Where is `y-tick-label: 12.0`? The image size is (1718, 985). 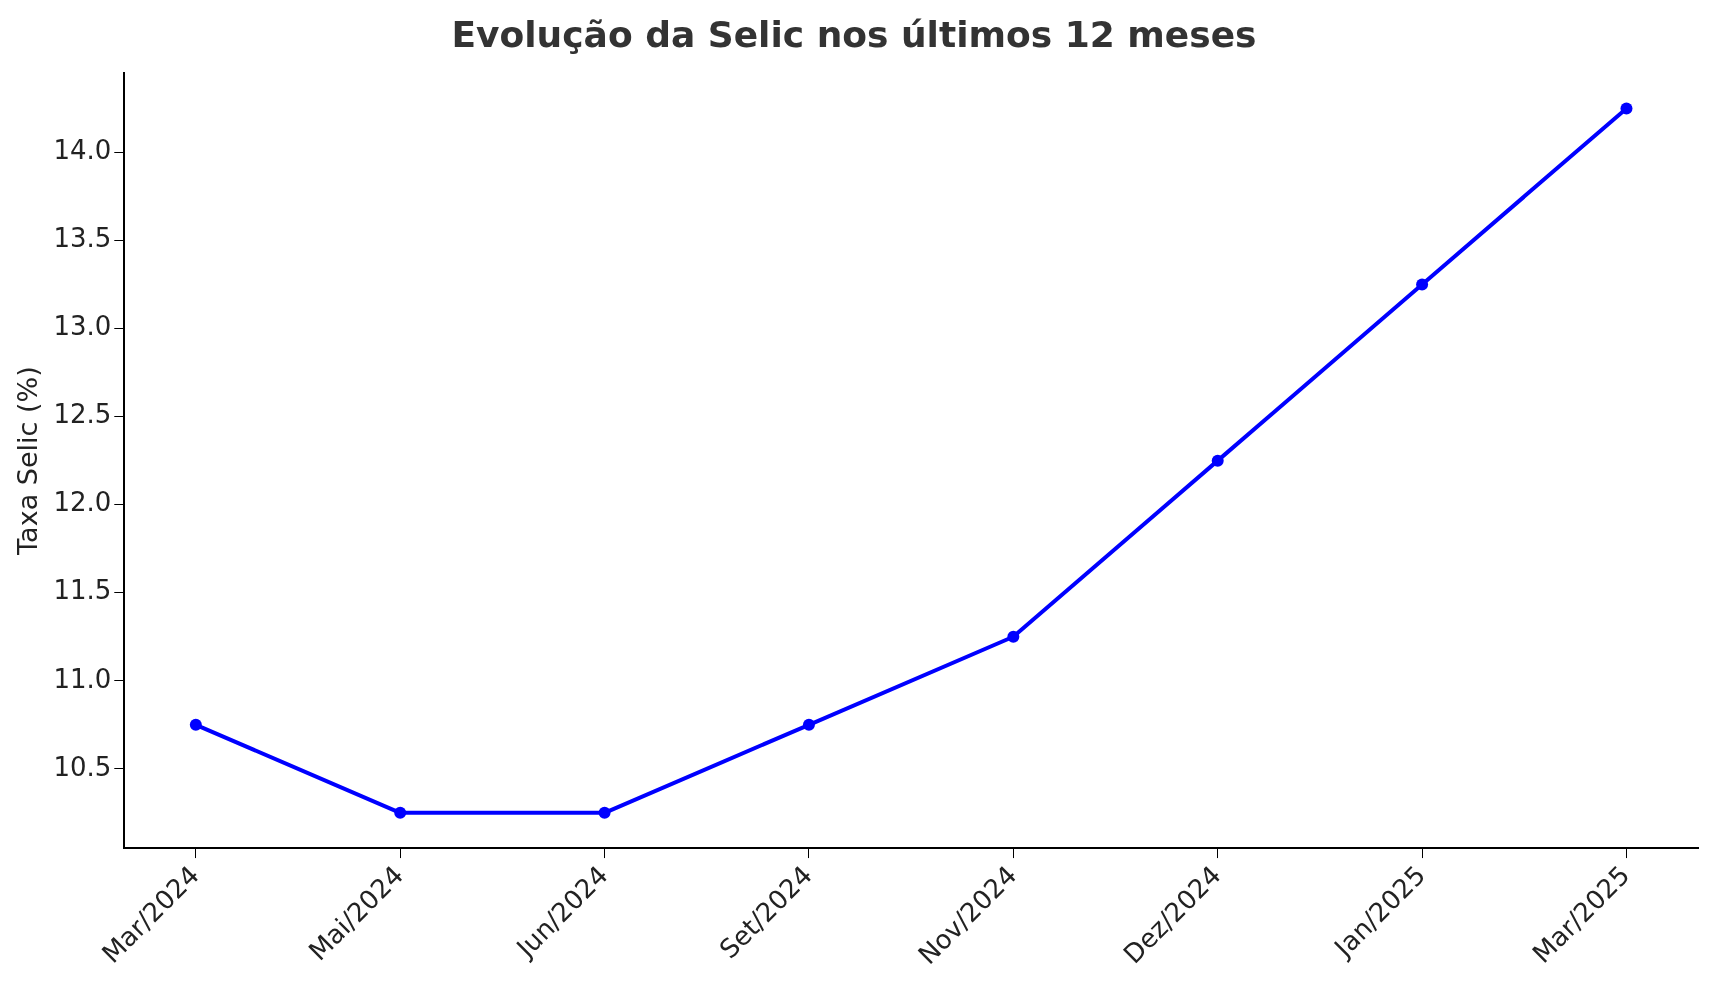
y-tick-label: 12.0 is located at coordinates (82, 502).